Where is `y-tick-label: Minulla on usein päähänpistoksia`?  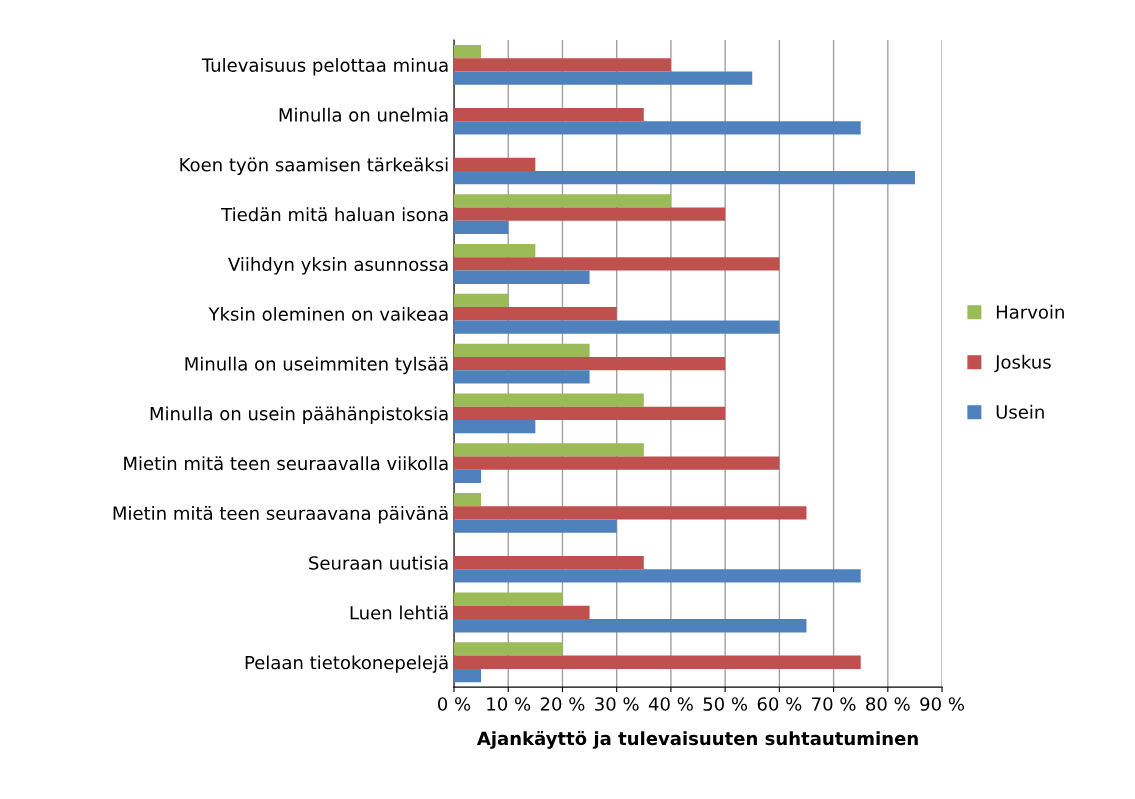
y-tick-label: Minulla on usein päähänpistoksia is located at coordinates (299, 415).